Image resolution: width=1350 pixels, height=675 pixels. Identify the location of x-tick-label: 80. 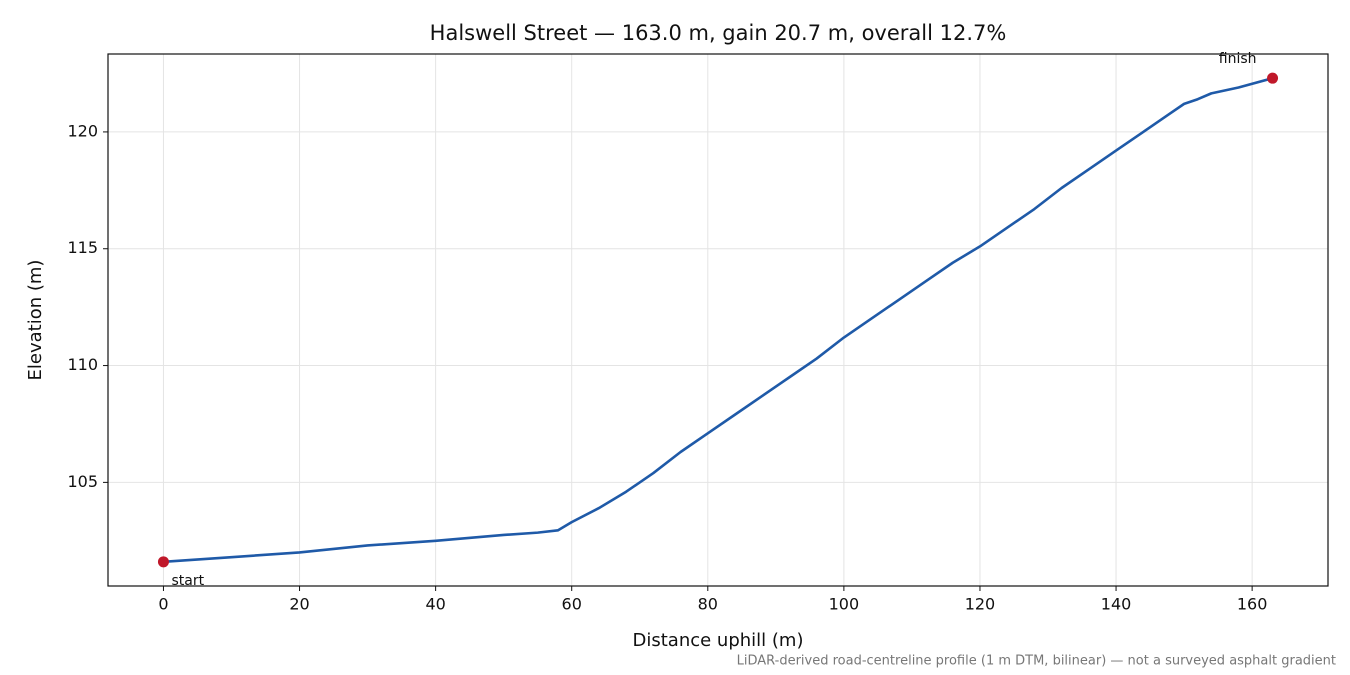
(708, 604).